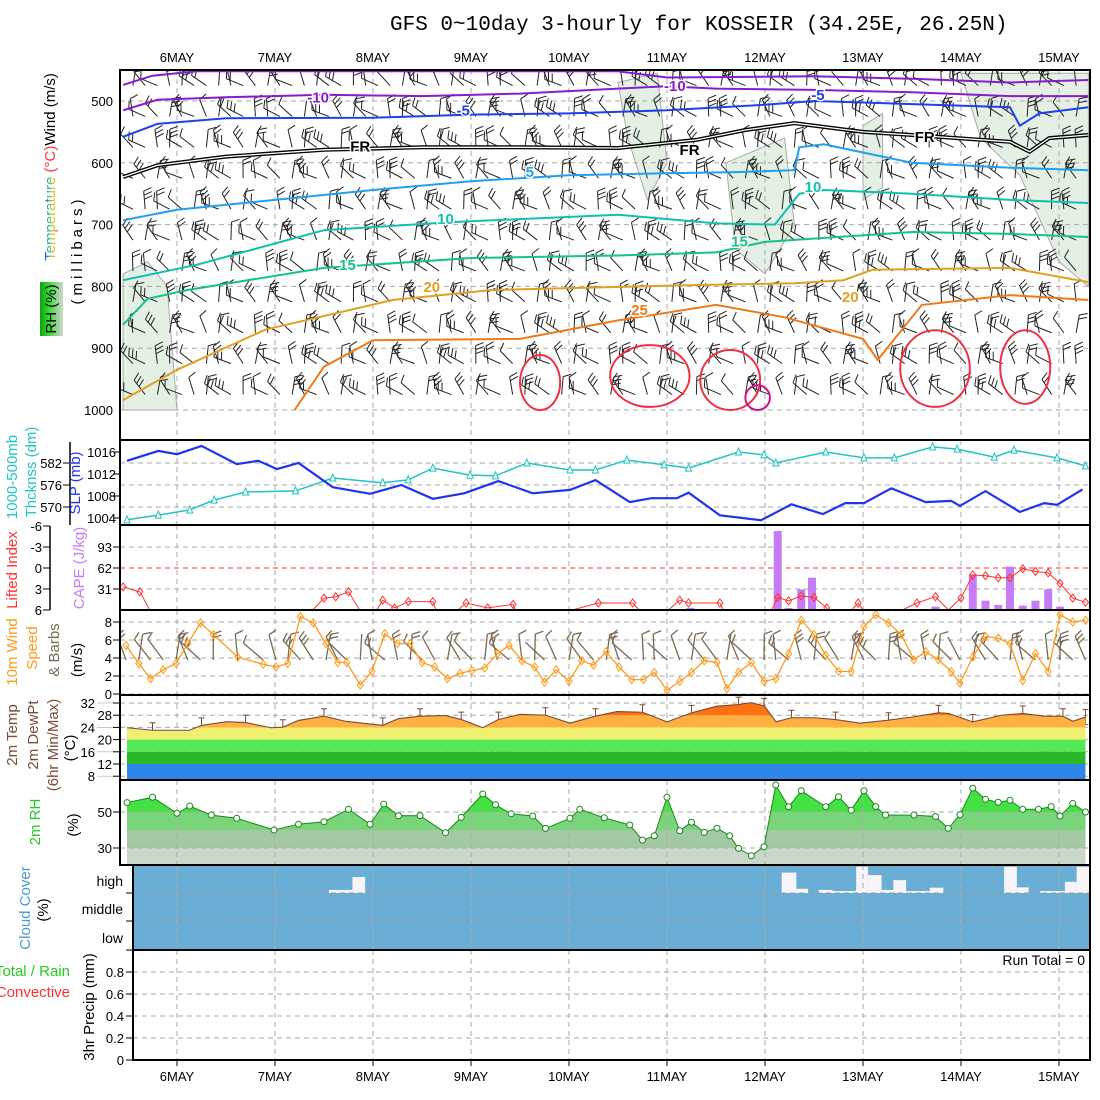  What do you see at coordinates (471, 57) in the screenshot?
I see `date-label-top: 9MAY` at bounding box center [471, 57].